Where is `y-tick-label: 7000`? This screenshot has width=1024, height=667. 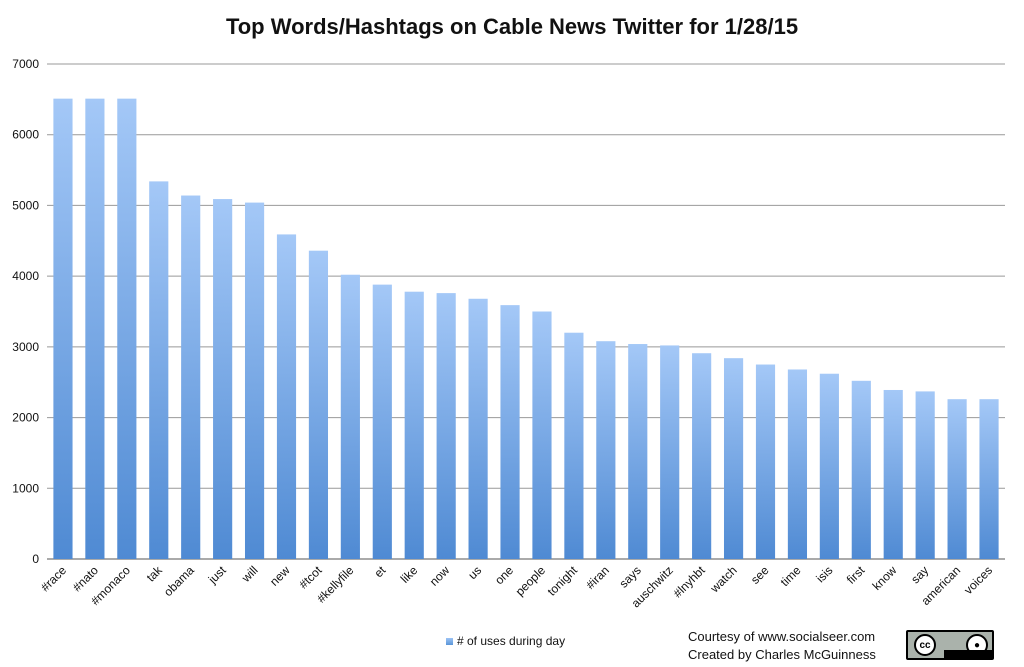 y-tick-label: 7000 is located at coordinates (25, 64).